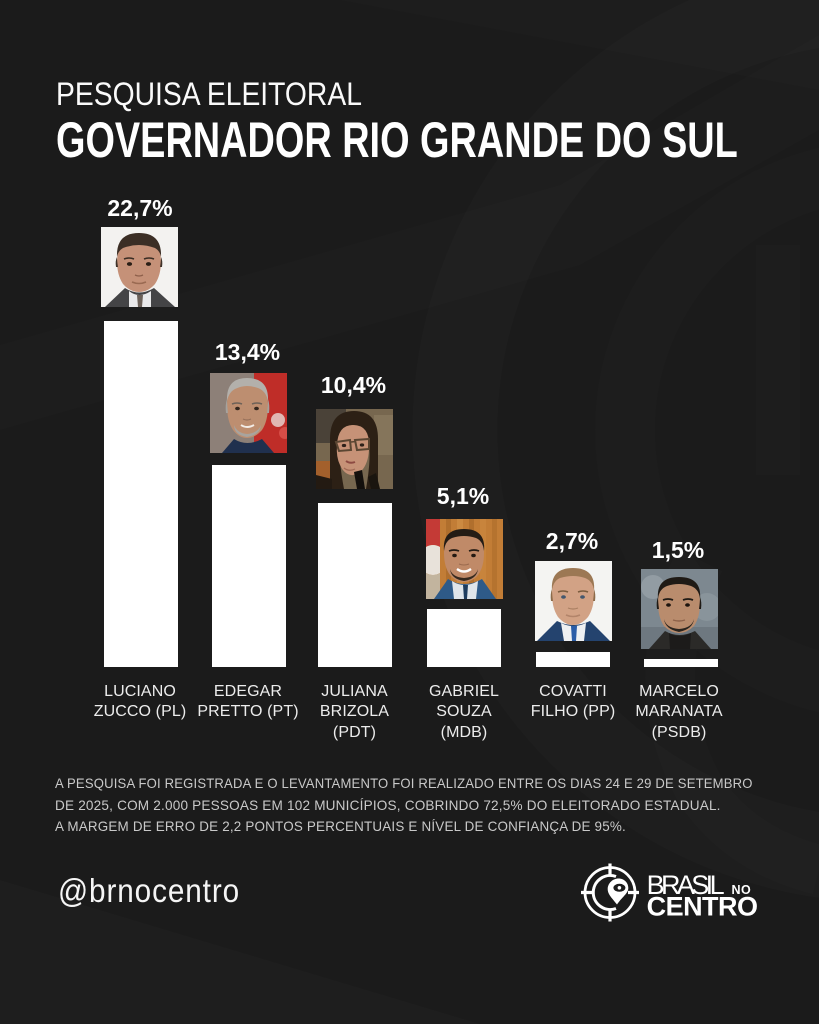 The width and height of the screenshot is (819, 1024). What do you see at coordinates (742, 890) in the screenshot?
I see `svg-text: NO` at bounding box center [742, 890].